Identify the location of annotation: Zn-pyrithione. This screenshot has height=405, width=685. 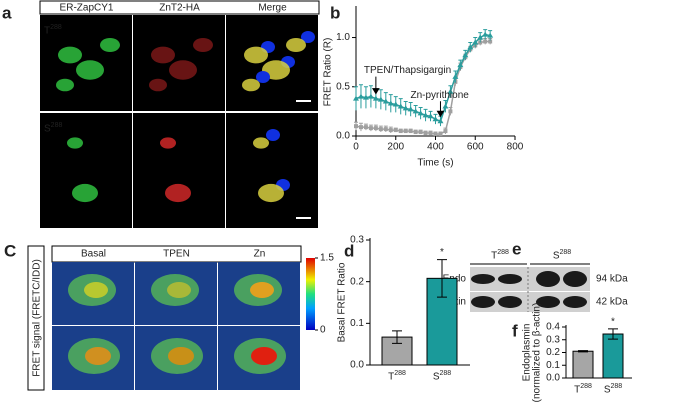
(439, 95).